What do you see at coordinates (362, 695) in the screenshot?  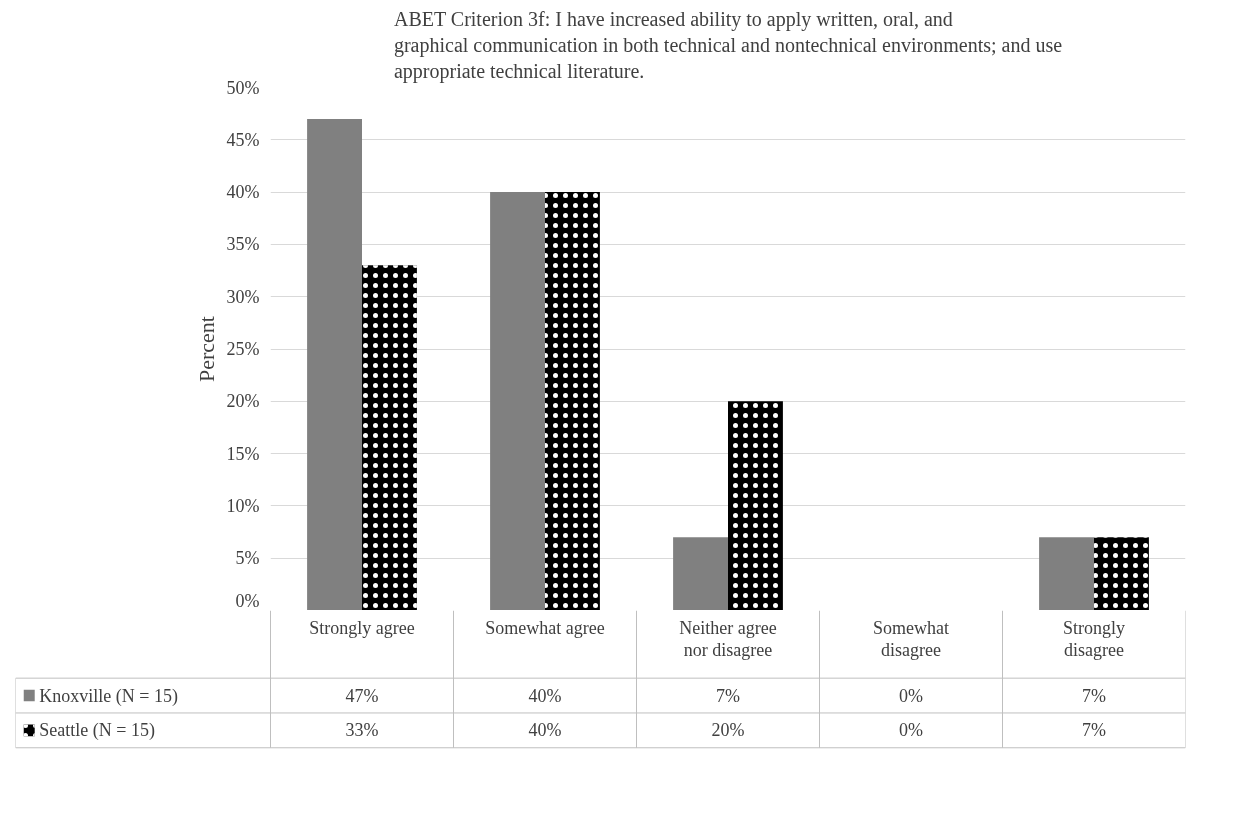 I see `data-label: 47%` at bounding box center [362, 695].